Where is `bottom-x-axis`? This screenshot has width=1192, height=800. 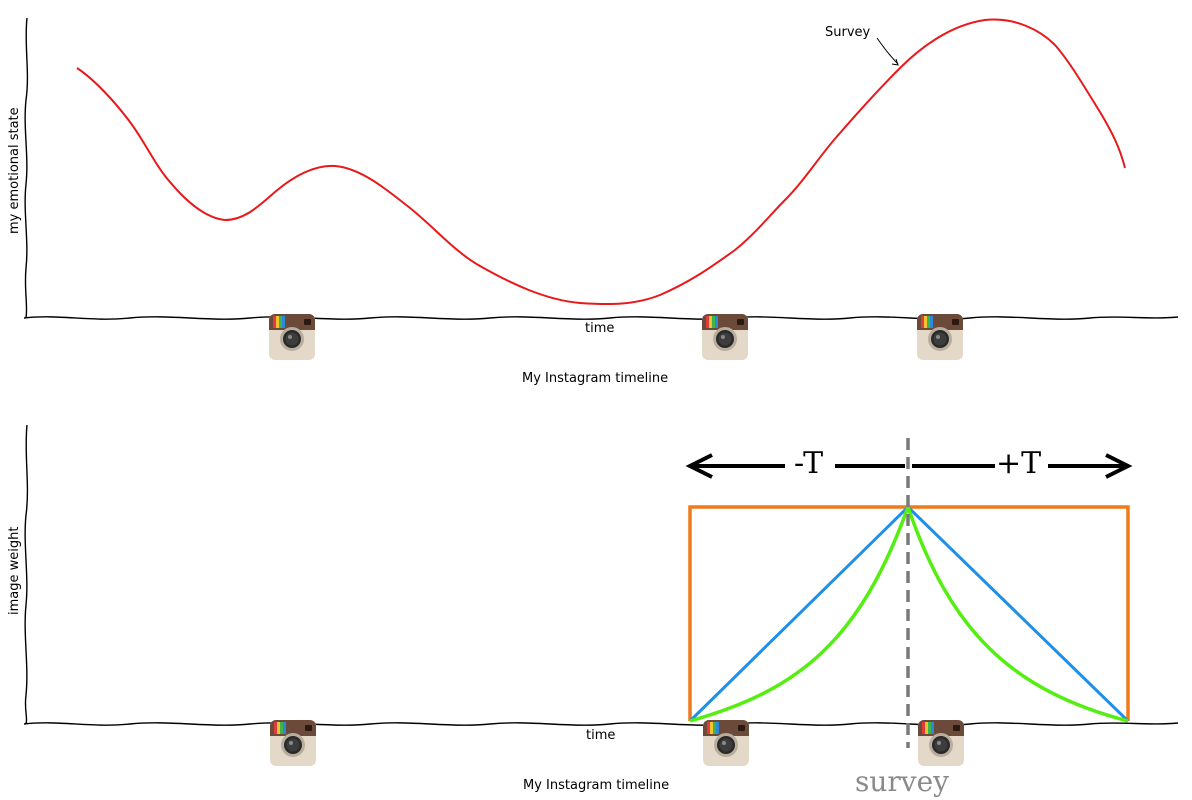
bottom-x-axis is located at coordinates (601, 724).